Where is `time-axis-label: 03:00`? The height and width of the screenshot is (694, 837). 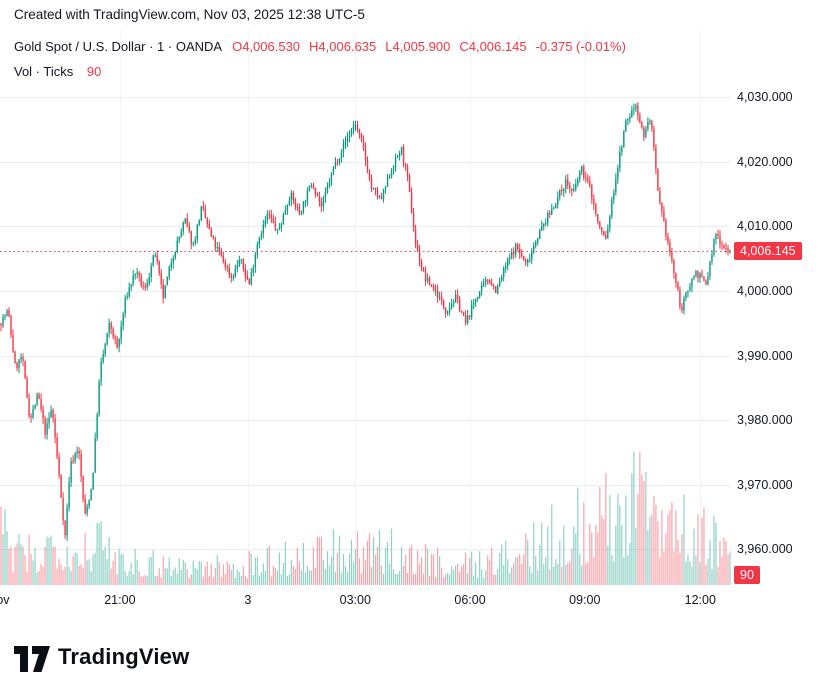
time-axis-label: 03:00 is located at coordinates (355, 600).